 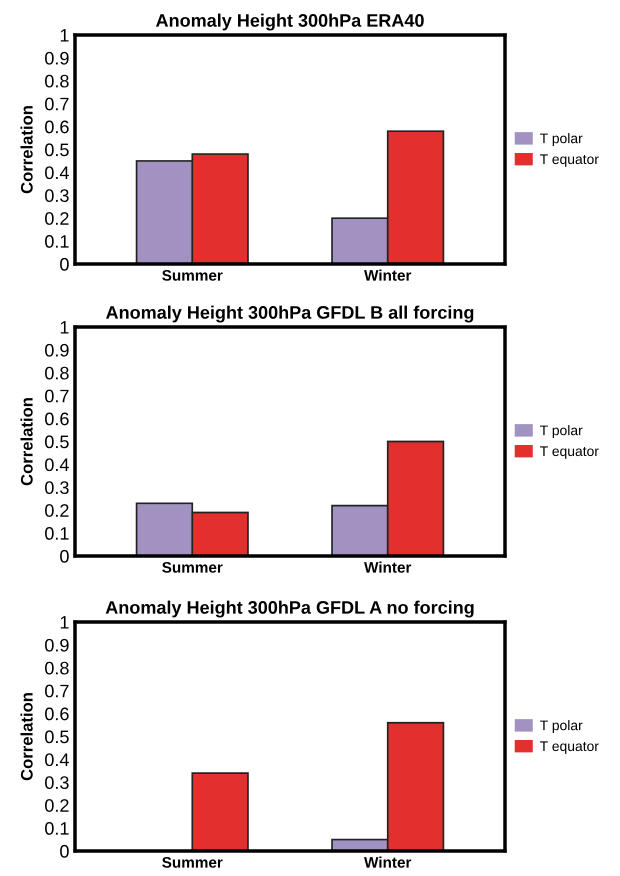 What do you see at coordinates (290, 22) in the screenshot?
I see `chart-title: Anomaly Height 300hPa ERA40` at bounding box center [290, 22].